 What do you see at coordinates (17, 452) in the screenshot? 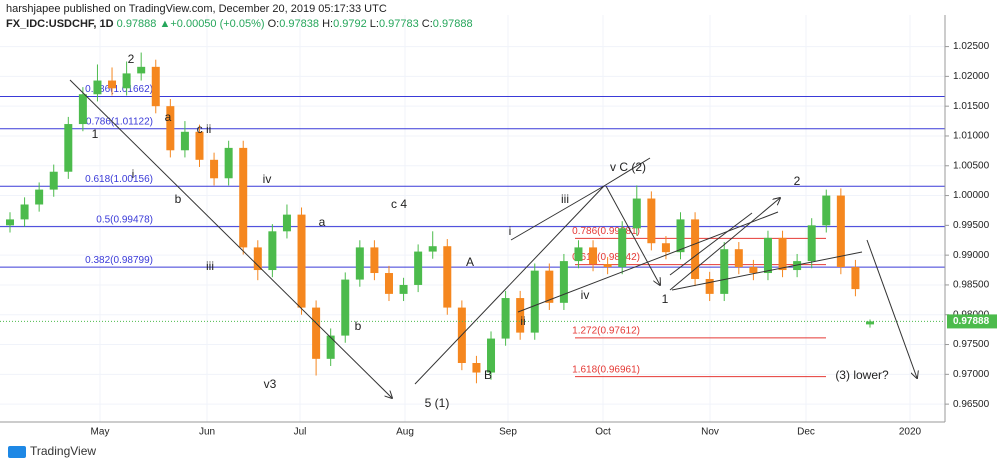
I see `logo-icon` at bounding box center [17, 452].